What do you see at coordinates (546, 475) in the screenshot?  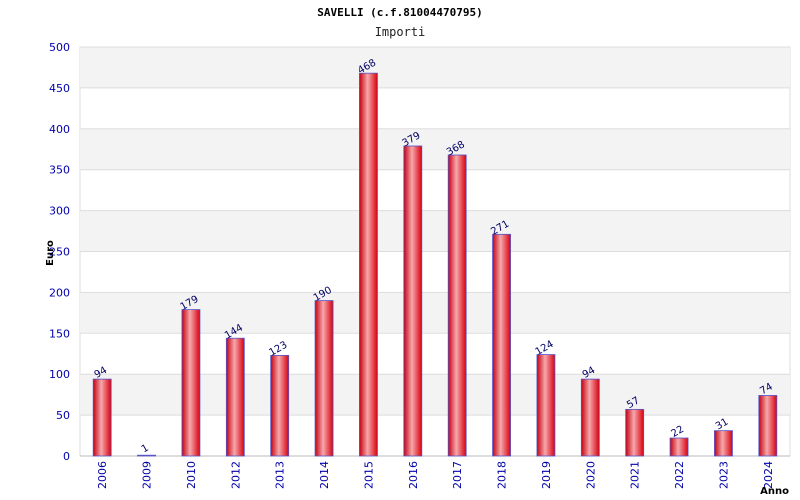 I see `x-tick-label: 2019` at bounding box center [546, 475].